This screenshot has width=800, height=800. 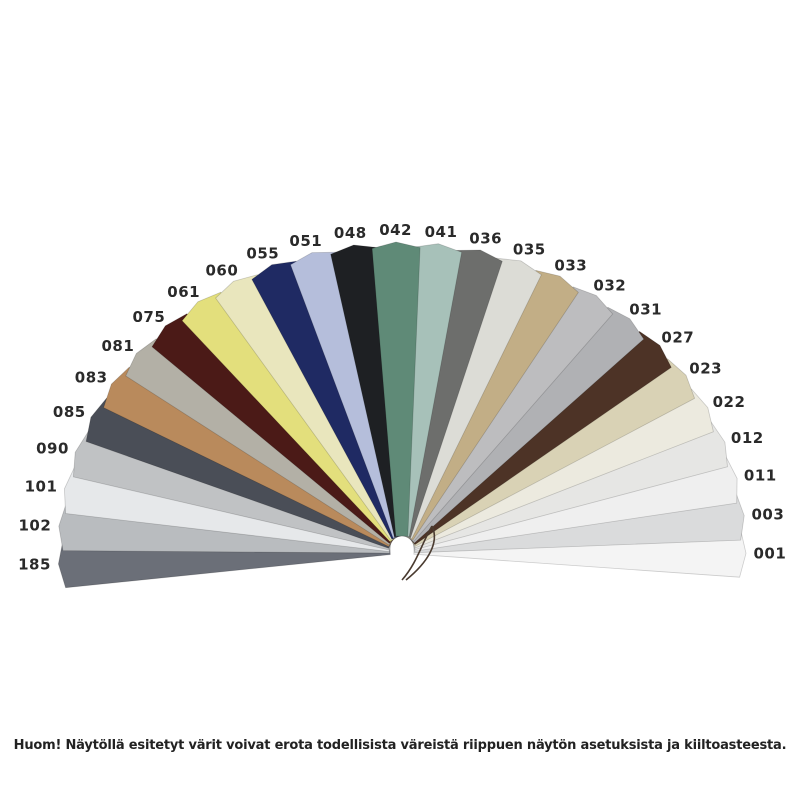 I want to click on swatch-code-label: 041, so click(x=441, y=232).